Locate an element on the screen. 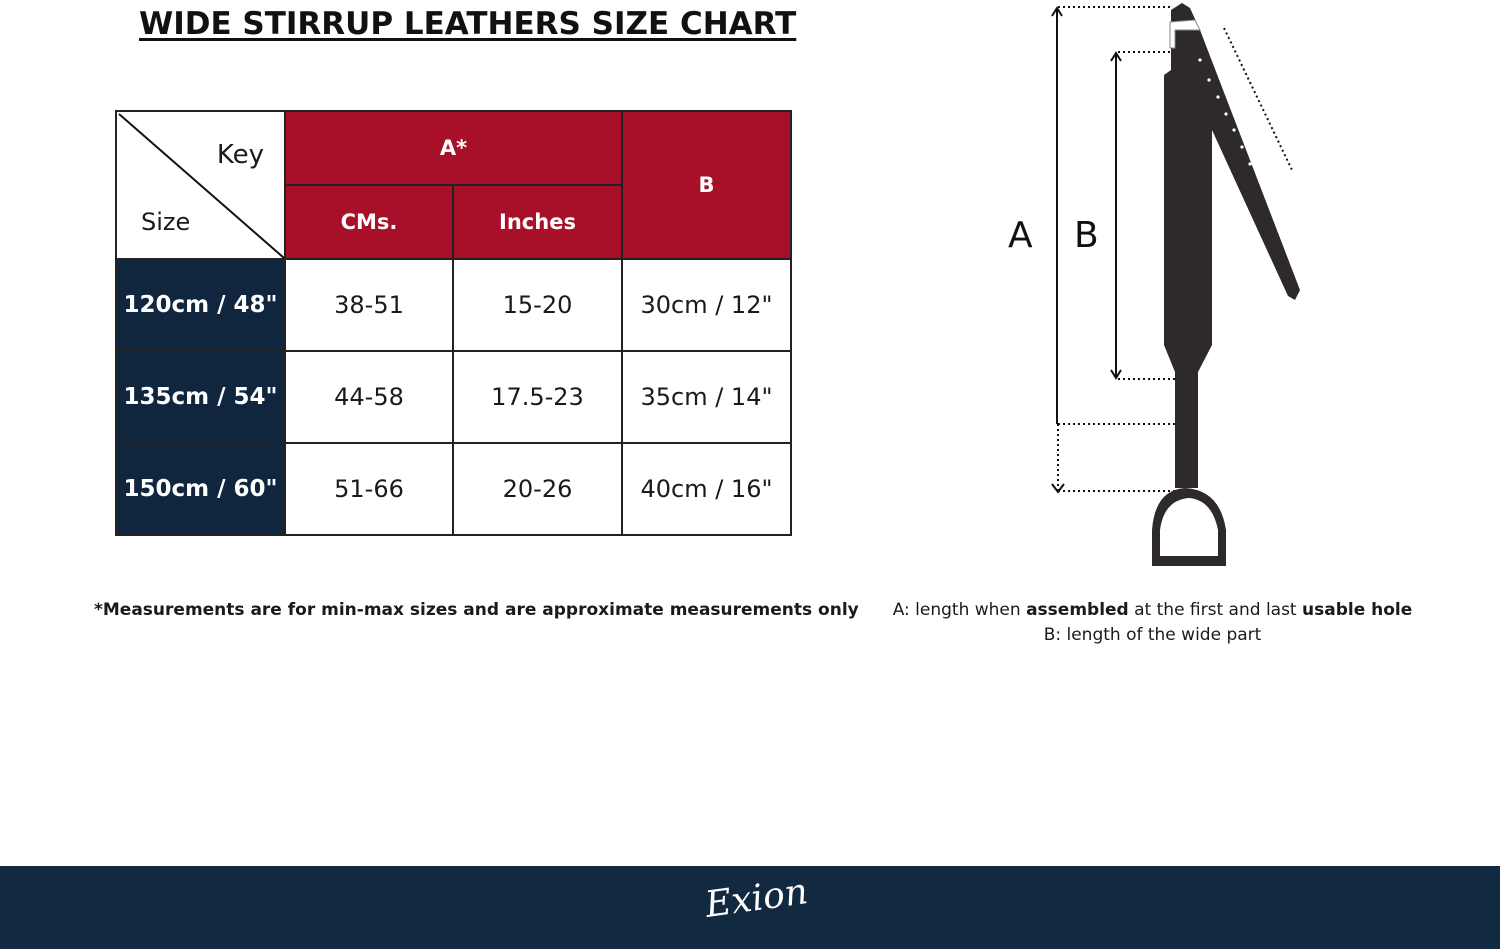 Image resolution: width=1500 pixels, height=949 pixels. b-cell: 35cm / 14" is located at coordinates (706, 397).